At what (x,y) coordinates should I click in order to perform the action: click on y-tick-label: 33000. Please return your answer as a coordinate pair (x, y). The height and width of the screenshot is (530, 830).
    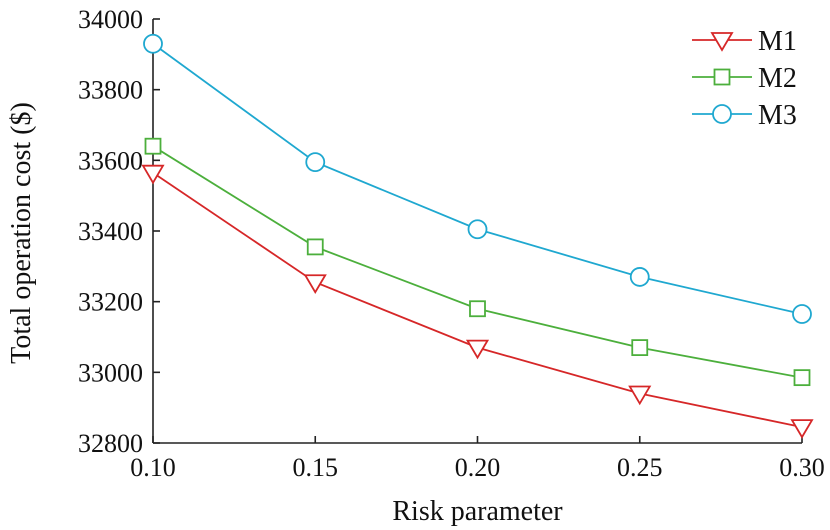
    Looking at the image, I should click on (110, 372).